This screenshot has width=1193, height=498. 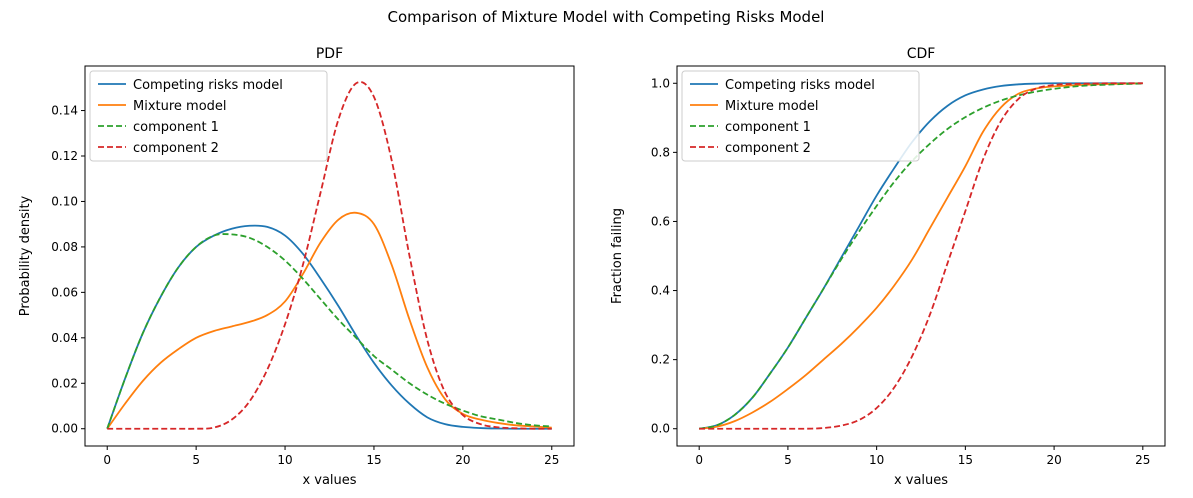 What do you see at coordinates (329, 331) in the screenshot?
I see `series-line` at bounding box center [329, 331].